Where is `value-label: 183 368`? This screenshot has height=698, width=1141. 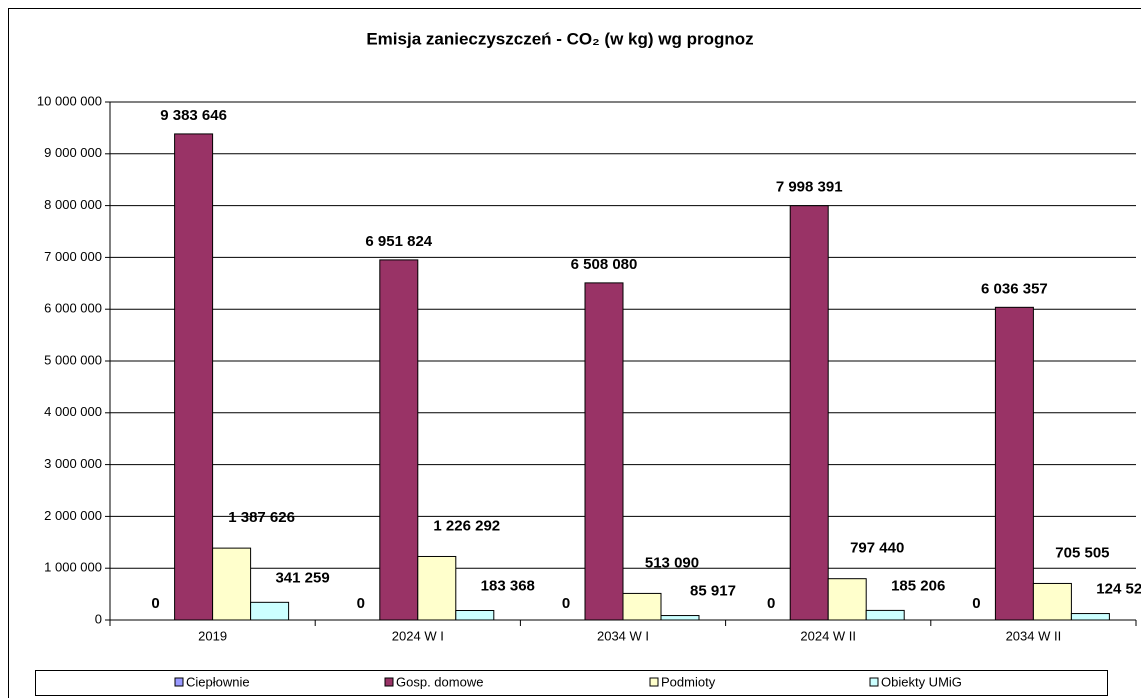 value-label: 183 368 is located at coordinates (508, 585).